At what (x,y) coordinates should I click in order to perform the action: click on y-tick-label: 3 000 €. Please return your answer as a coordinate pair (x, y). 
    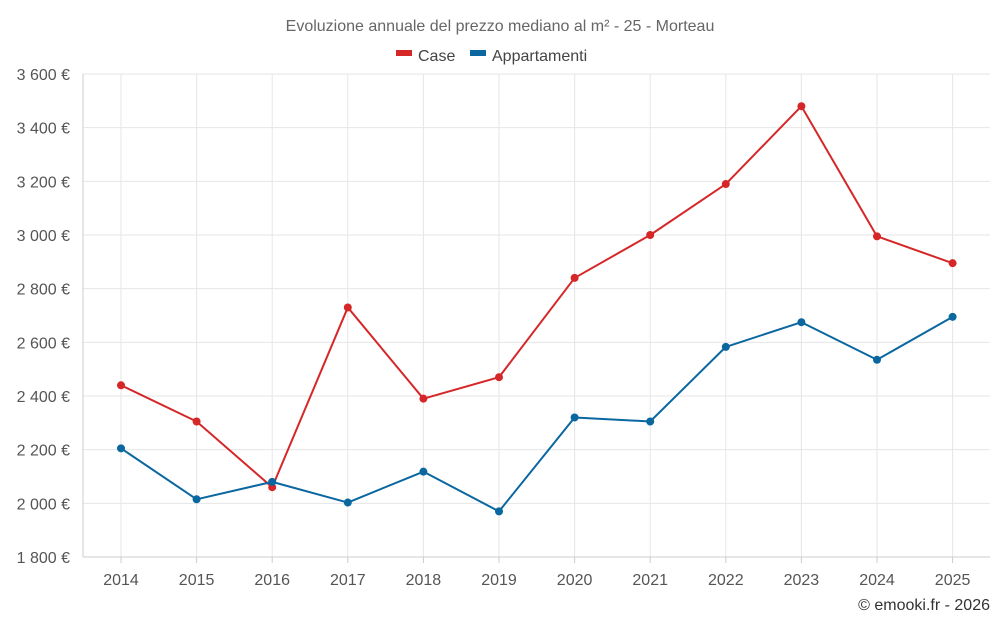
    Looking at the image, I should click on (43, 236).